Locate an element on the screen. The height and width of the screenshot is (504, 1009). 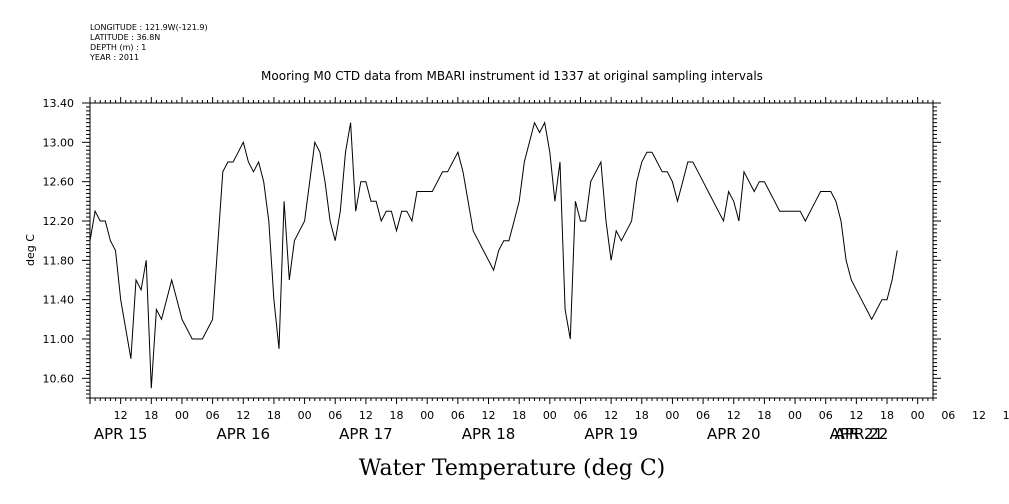
y-tick-label: 12.60 is located at coordinates (59, 182).